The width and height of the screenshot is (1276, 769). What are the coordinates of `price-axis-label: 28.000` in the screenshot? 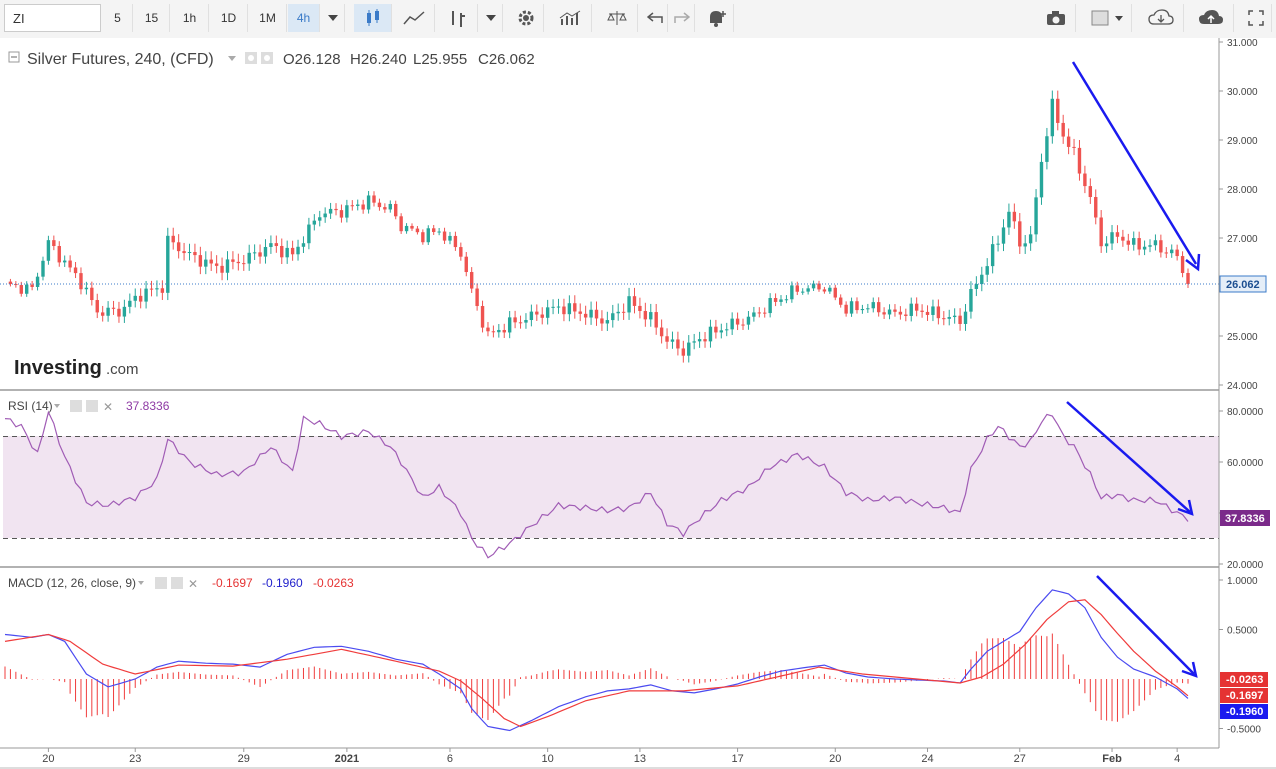 It's located at (1242, 190).